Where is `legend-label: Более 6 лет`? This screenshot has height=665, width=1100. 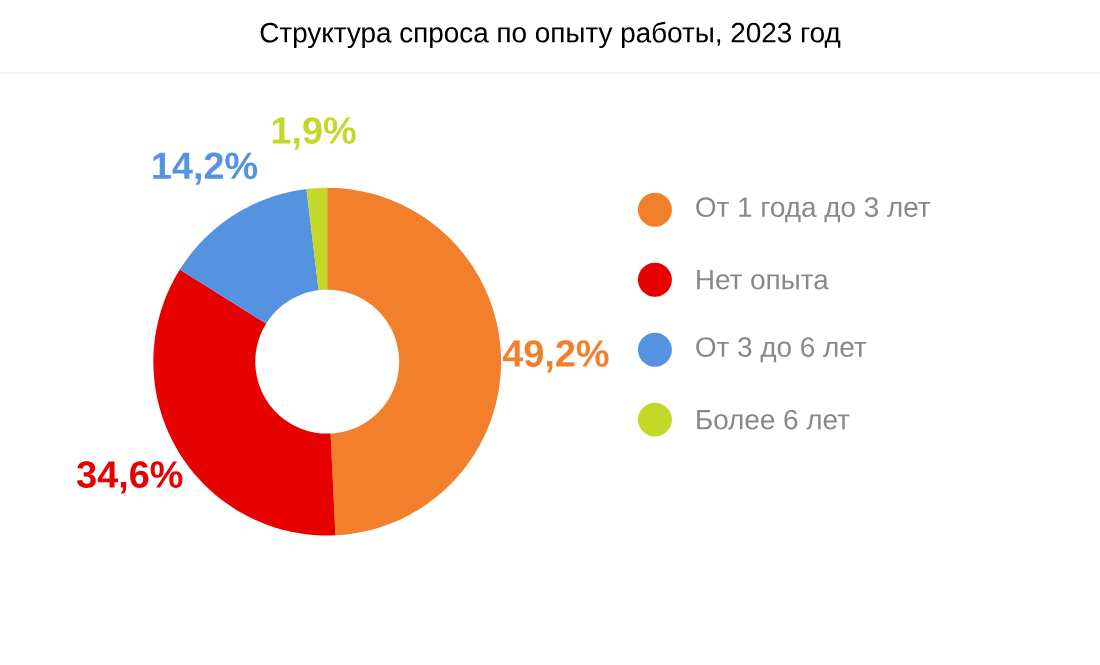 legend-label: Более 6 лет is located at coordinates (773, 419).